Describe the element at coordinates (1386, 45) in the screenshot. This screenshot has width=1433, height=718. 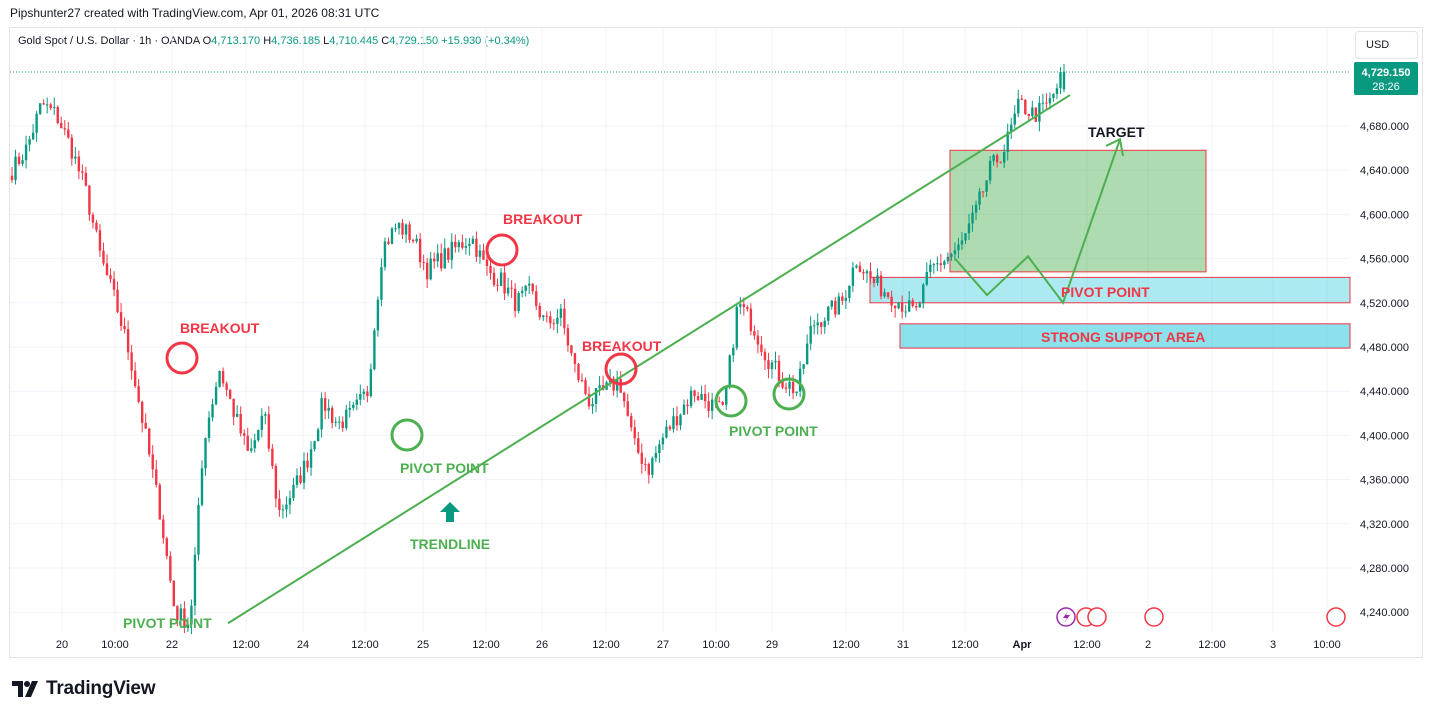
I see `currency-button: USD` at that location.